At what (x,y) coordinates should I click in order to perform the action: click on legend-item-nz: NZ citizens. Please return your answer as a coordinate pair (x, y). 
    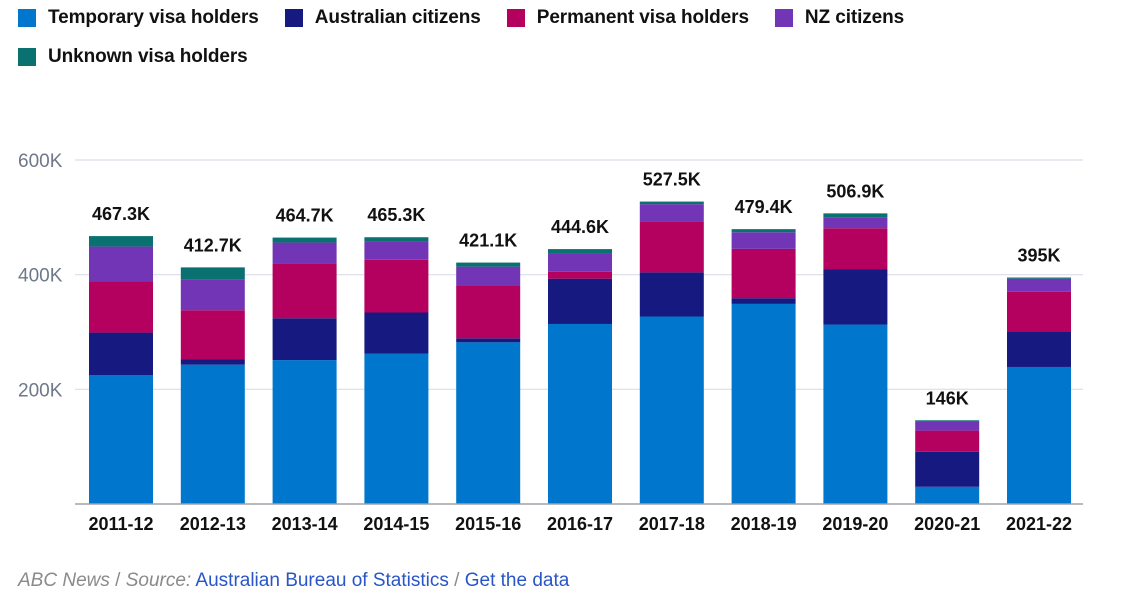
    Looking at the image, I should click on (839, 17).